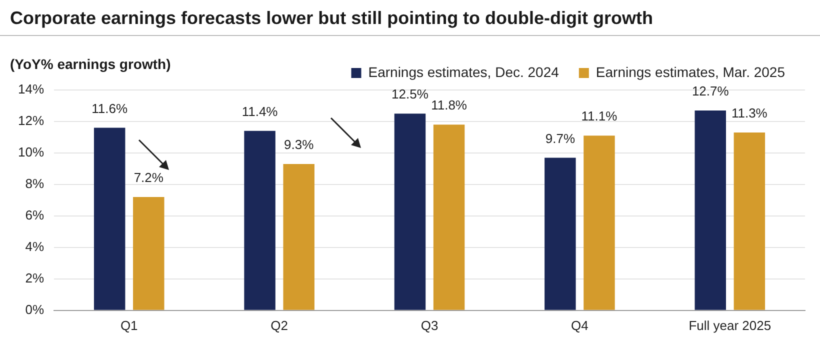  I want to click on data-label: 11.3%, so click(749, 113).